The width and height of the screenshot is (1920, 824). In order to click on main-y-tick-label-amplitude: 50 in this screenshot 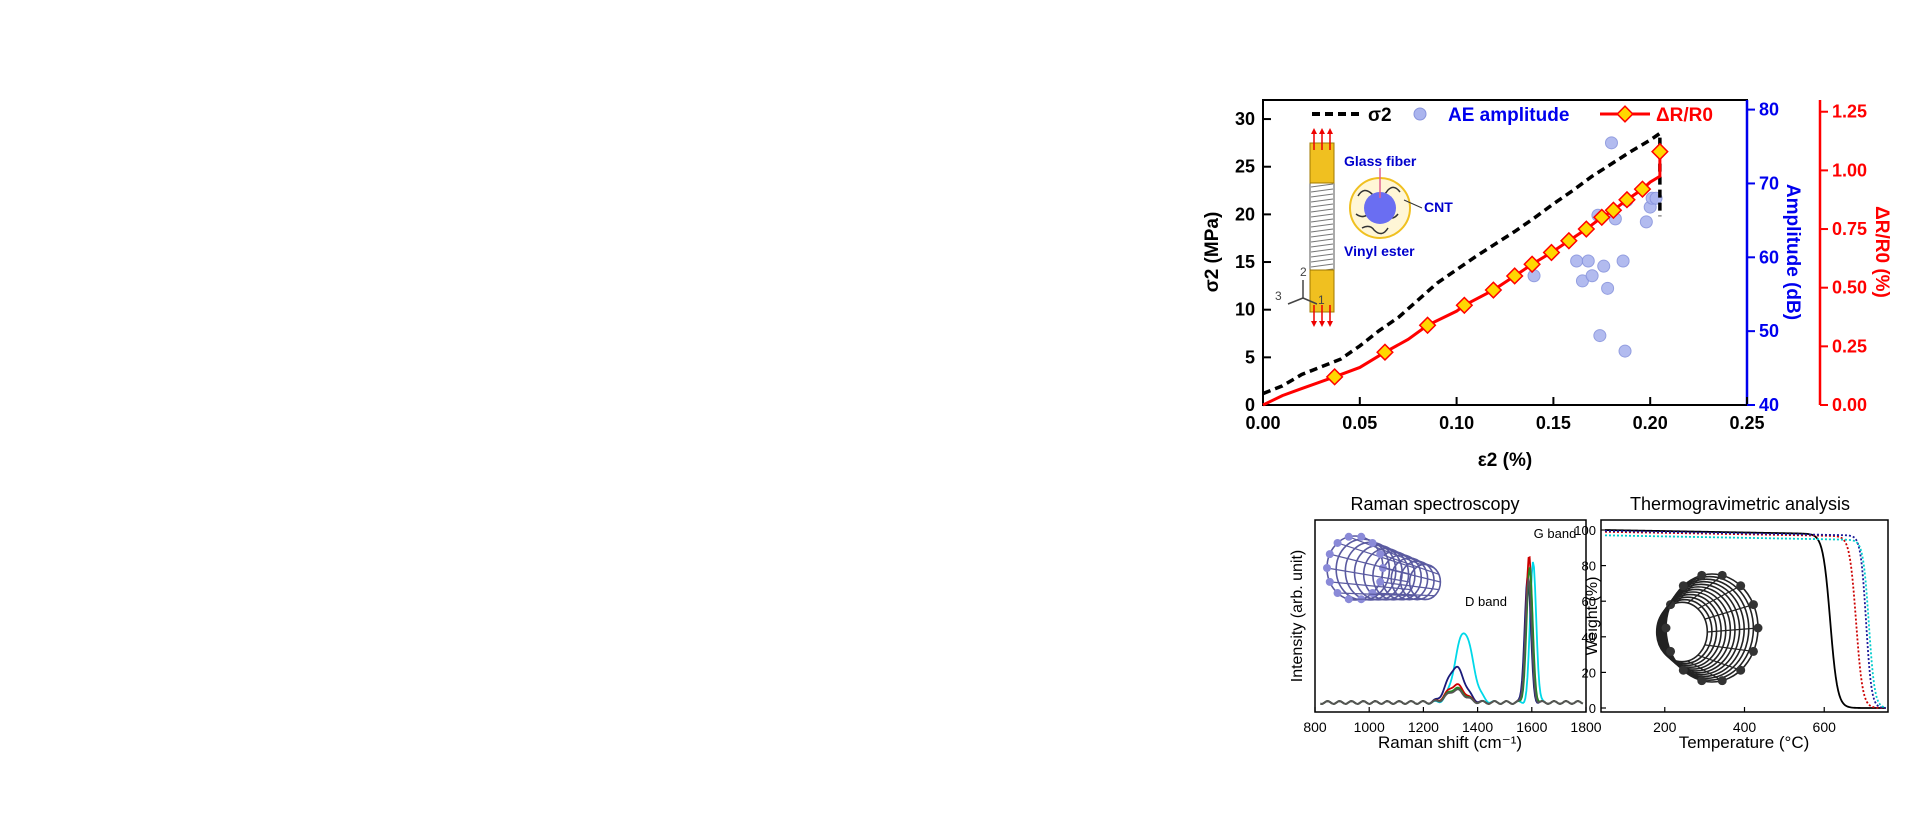, I will do `click(1769, 331)`.